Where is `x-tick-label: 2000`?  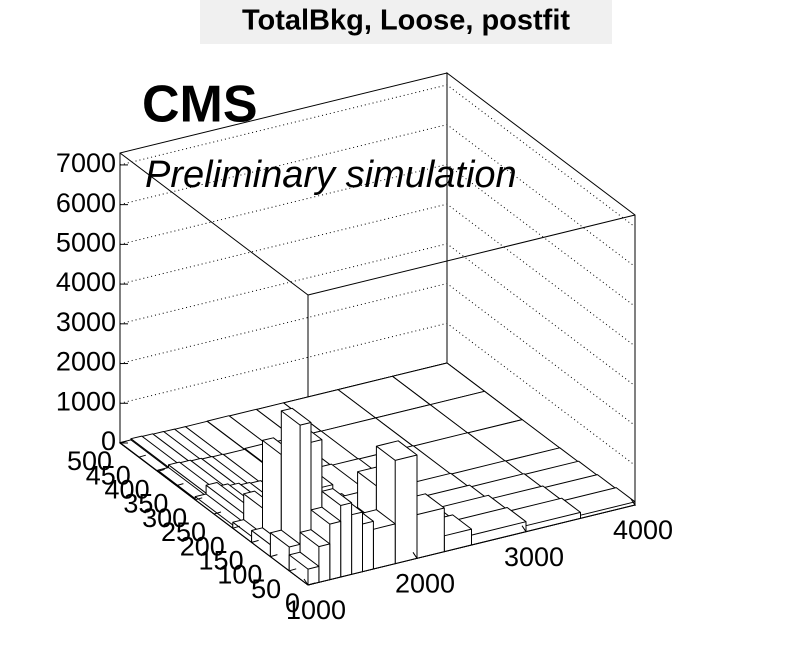
x-tick-label: 2000 is located at coordinates (425, 583).